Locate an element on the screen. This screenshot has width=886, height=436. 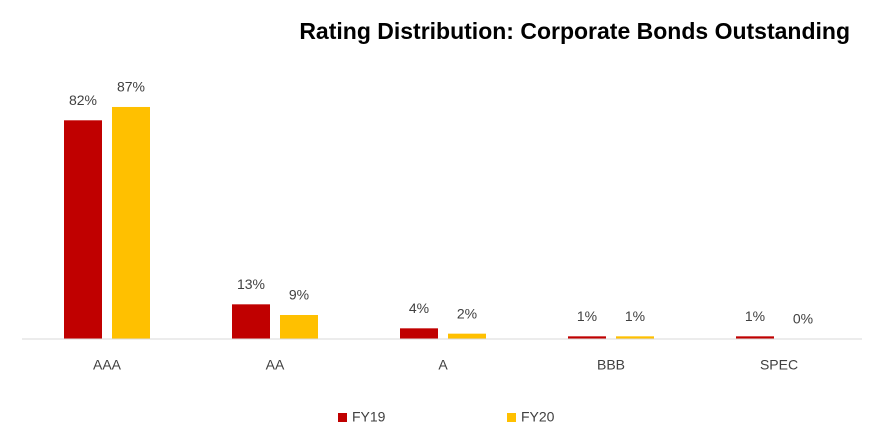
data-label: 2% is located at coordinates (467, 313).